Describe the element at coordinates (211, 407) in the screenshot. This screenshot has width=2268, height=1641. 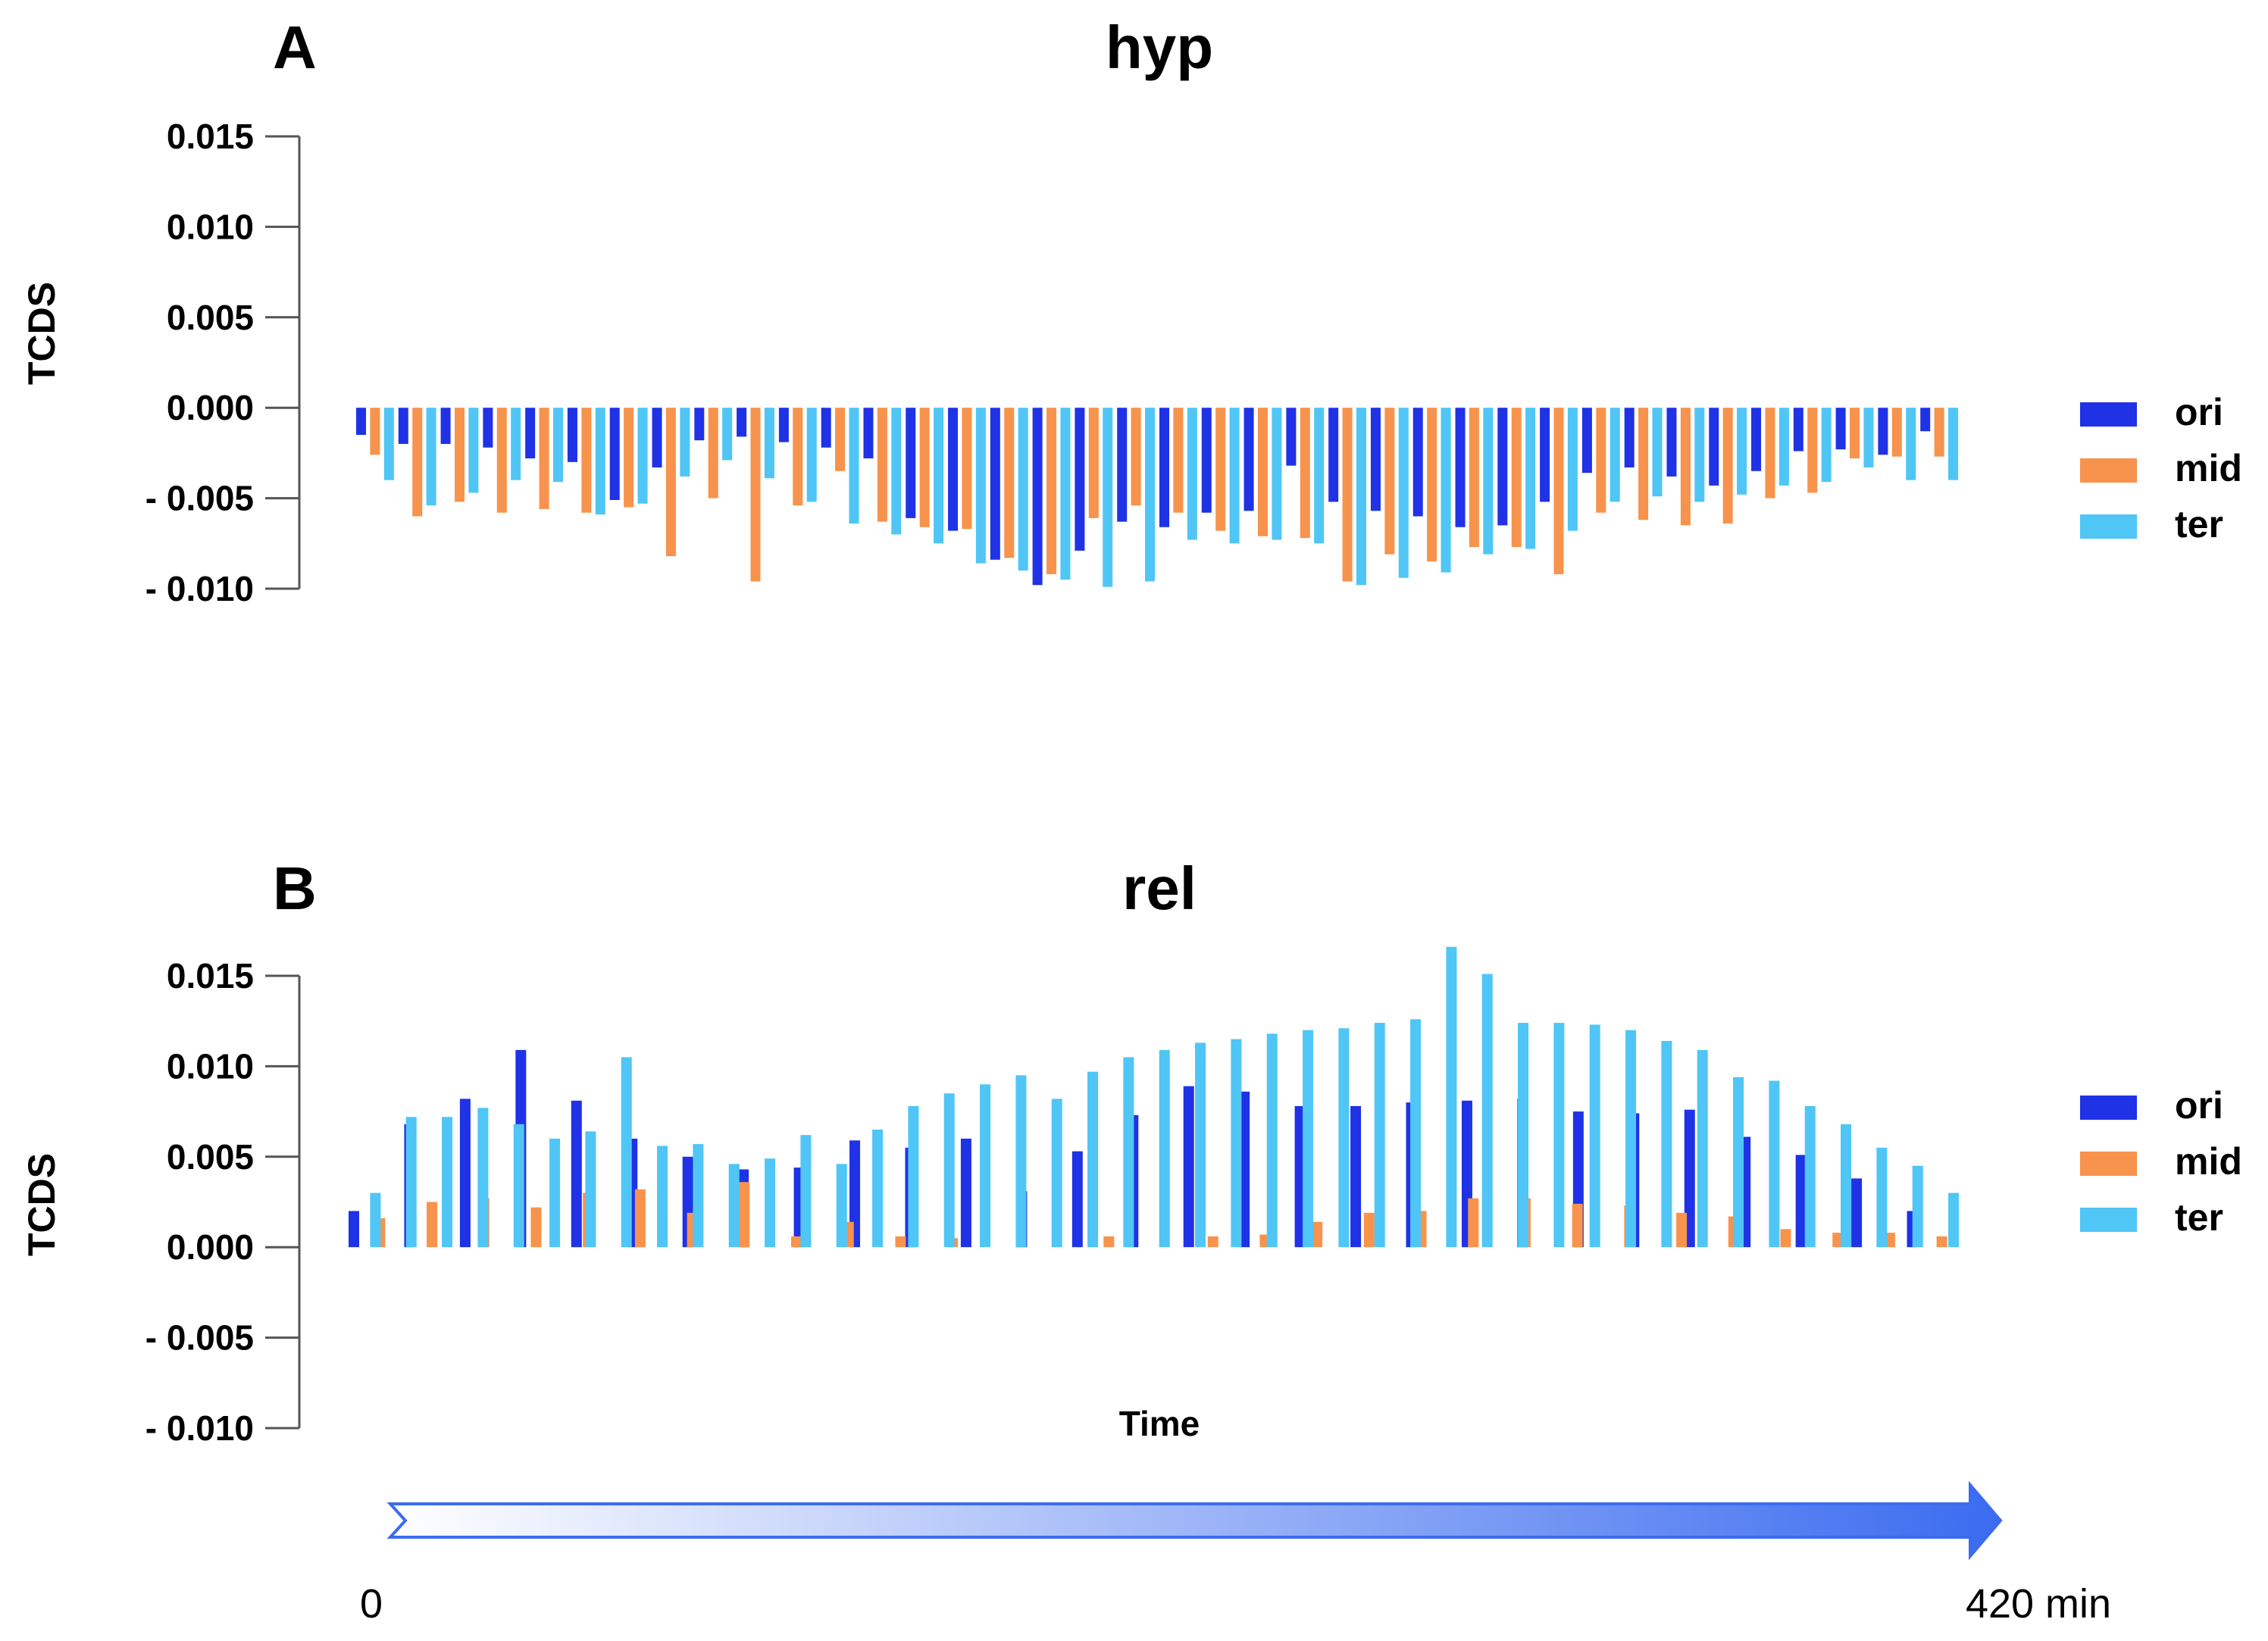
I see `y-tick-label: 0.000` at that location.